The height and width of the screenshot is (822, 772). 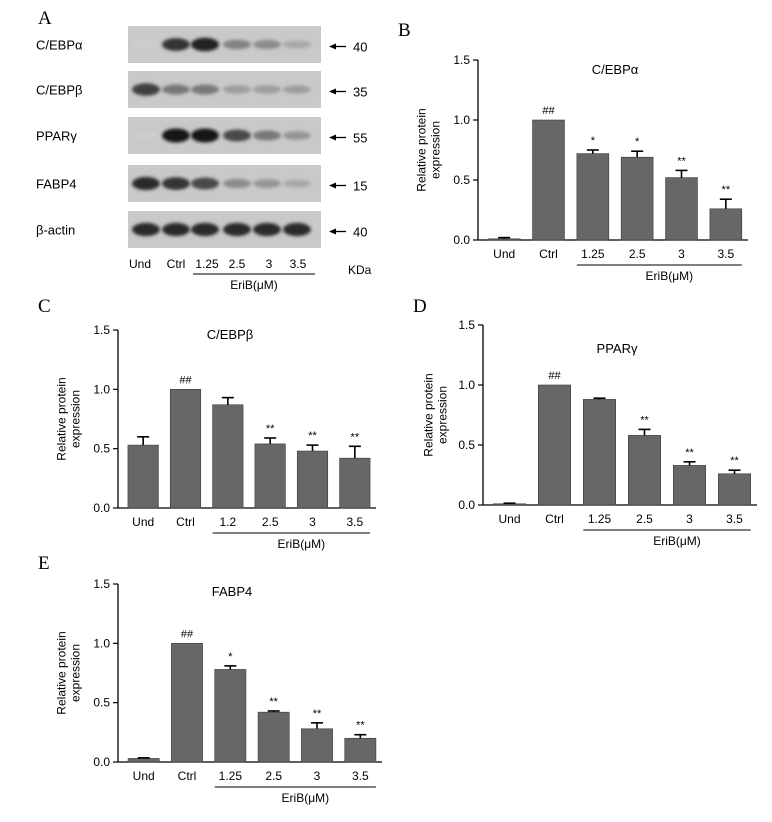 I want to click on lane-label: 3.5, so click(x=298, y=264).